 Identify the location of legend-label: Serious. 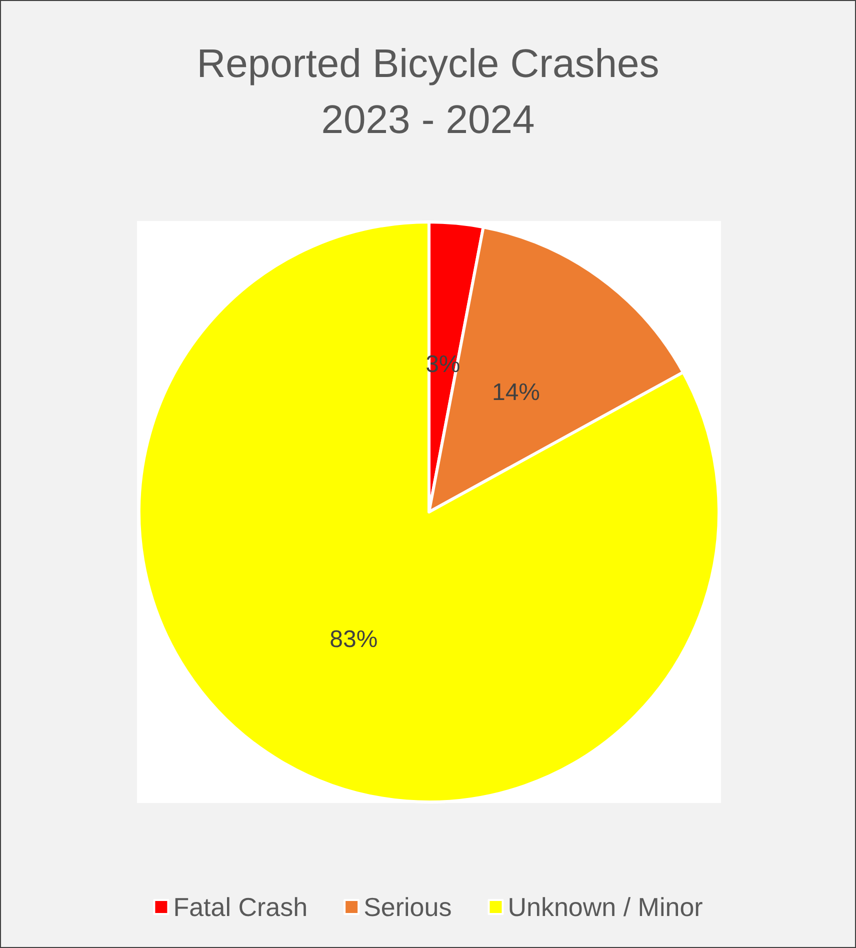
(408, 907).